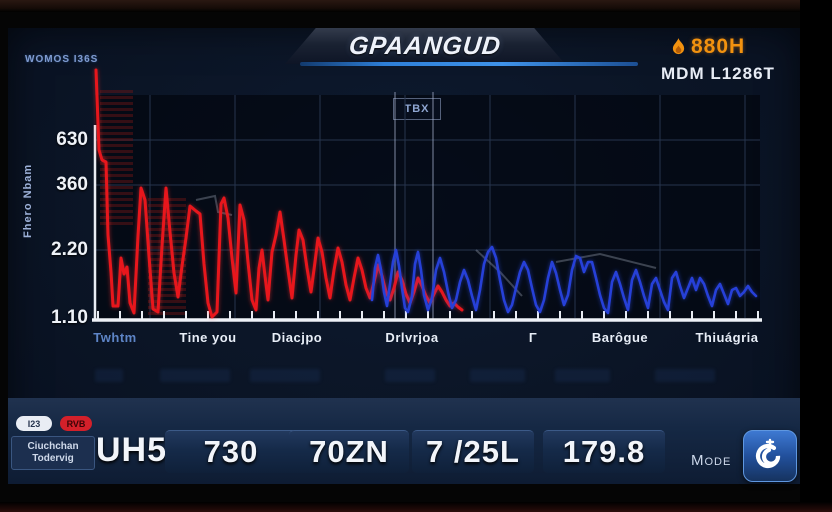 Image resolution: width=832 pixels, height=512 pixels. What do you see at coordinates (727, 337) in the screenshot?
I see `x-tick-6: Thiuágria` at bounding box center [727, 337].